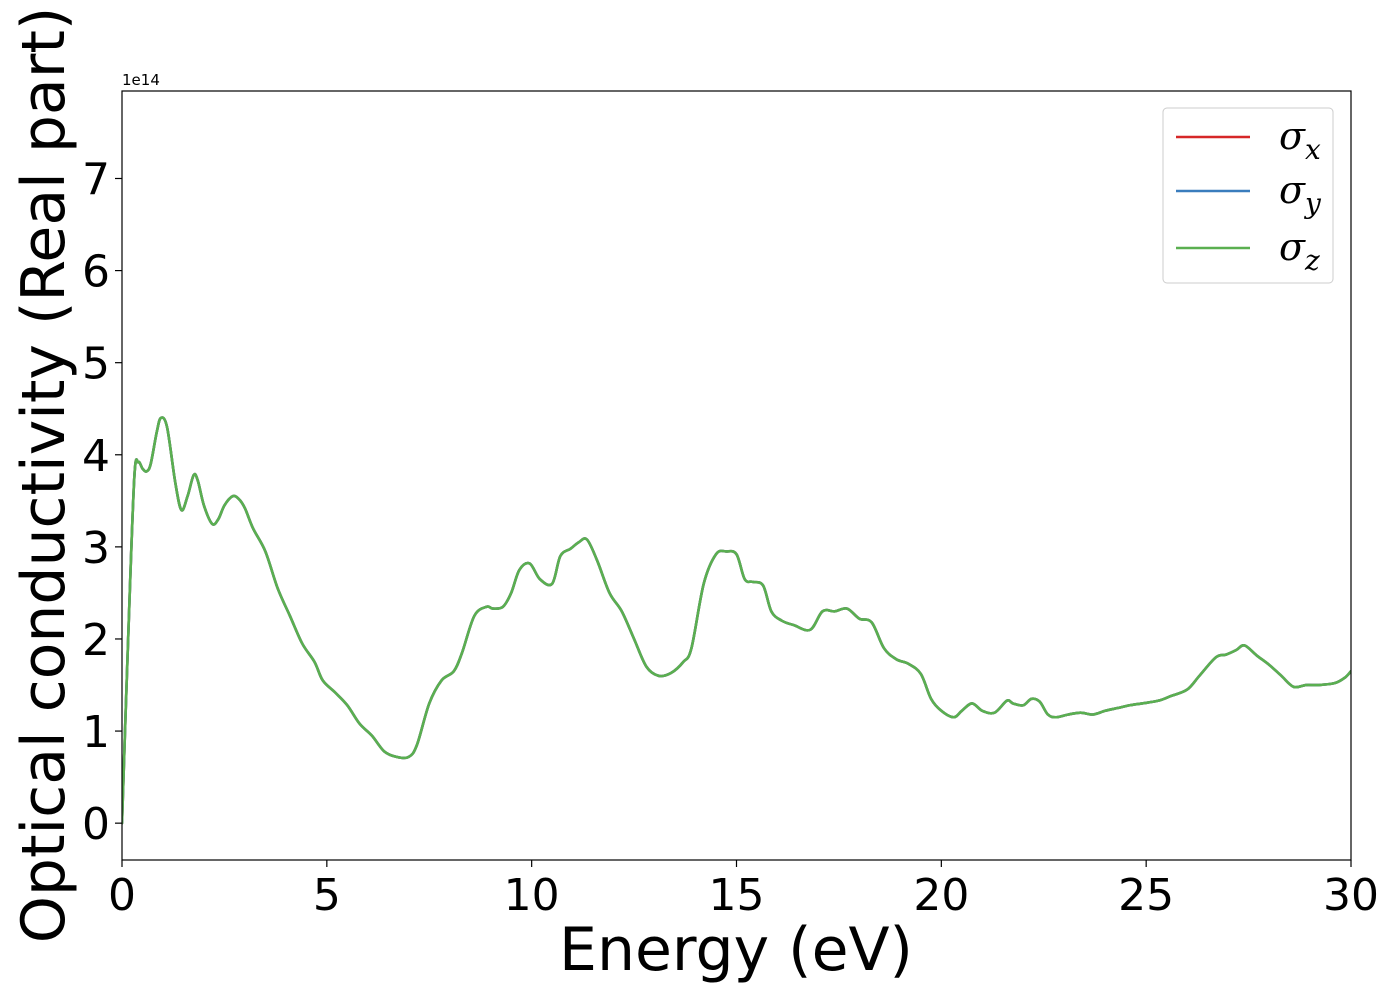 This screenshot has height=1000, width=1400. Describe the element at coordinates (96, 179) in the screenshot. I see `y-tick-label: 7` at that location.